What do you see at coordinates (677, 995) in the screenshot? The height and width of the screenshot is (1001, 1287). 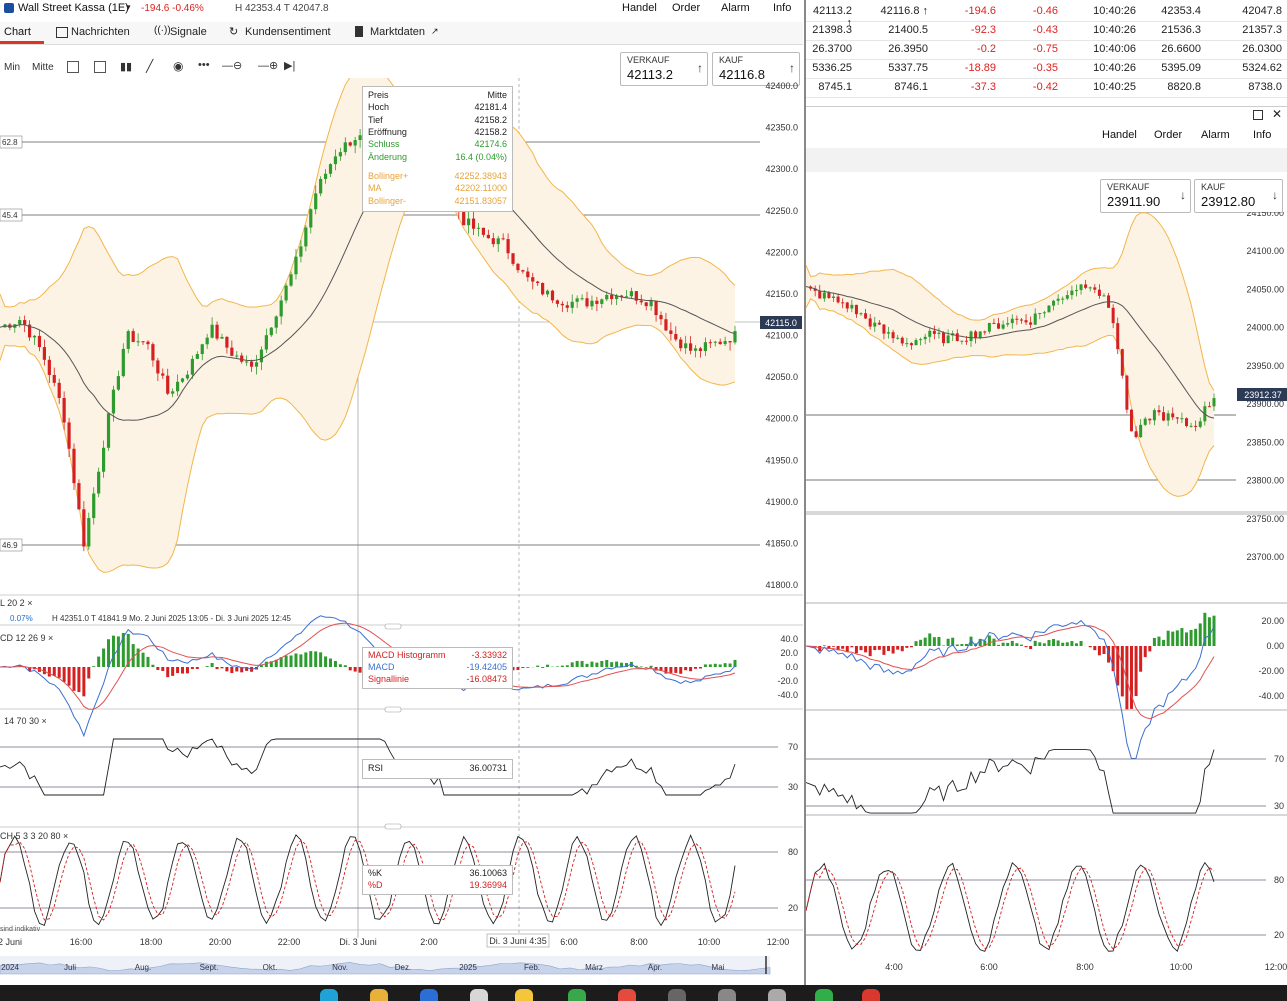 I see `terminal-icon` at bounding box center [677, 995].